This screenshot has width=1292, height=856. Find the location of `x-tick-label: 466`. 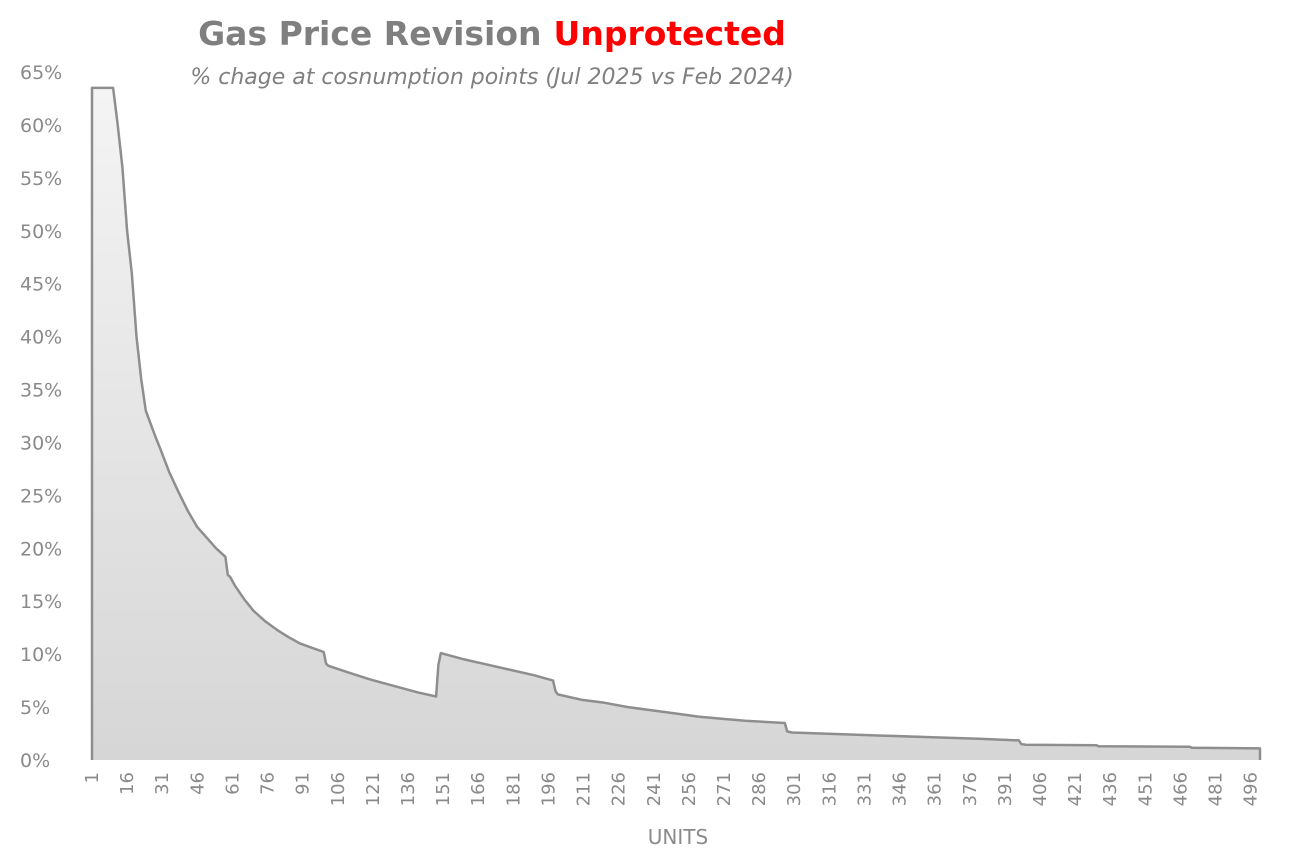

x-tick-label: 466 is located at coordinates (1180, 789).